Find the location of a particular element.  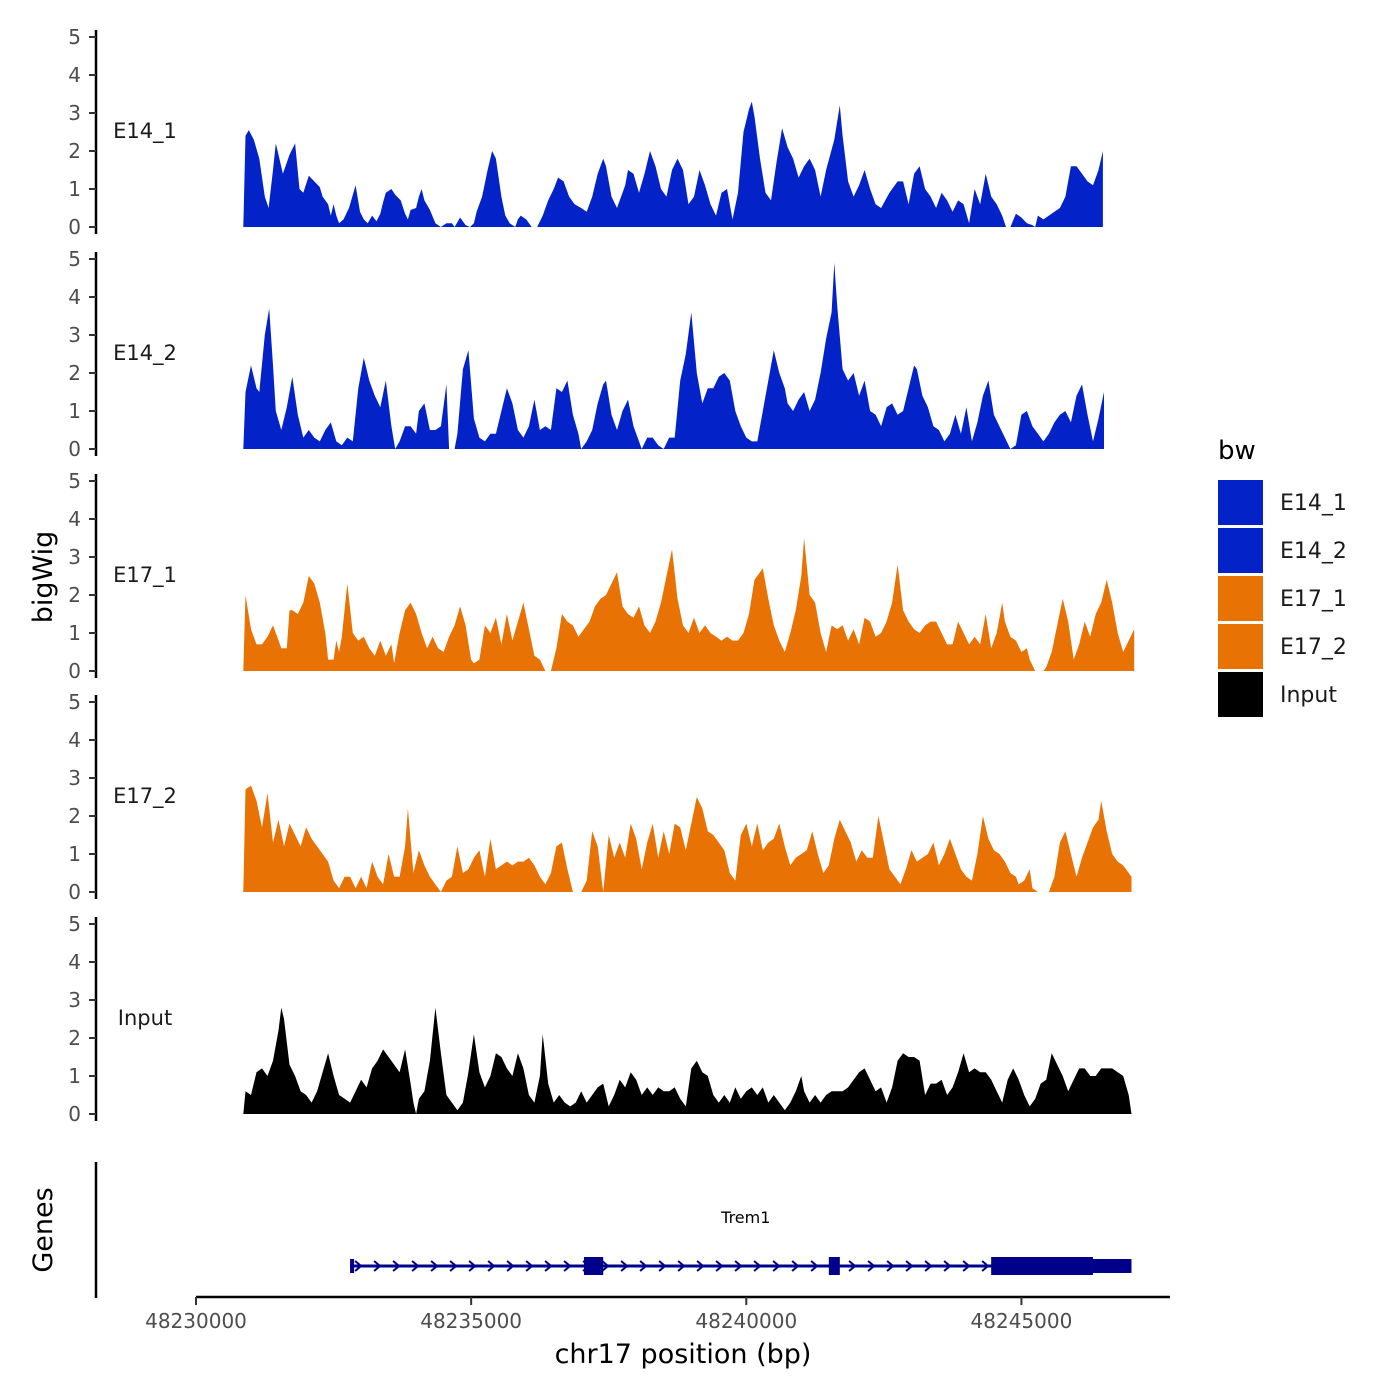

y-tick-label-Input-0: 0 is located at coordinates (74, 1114).